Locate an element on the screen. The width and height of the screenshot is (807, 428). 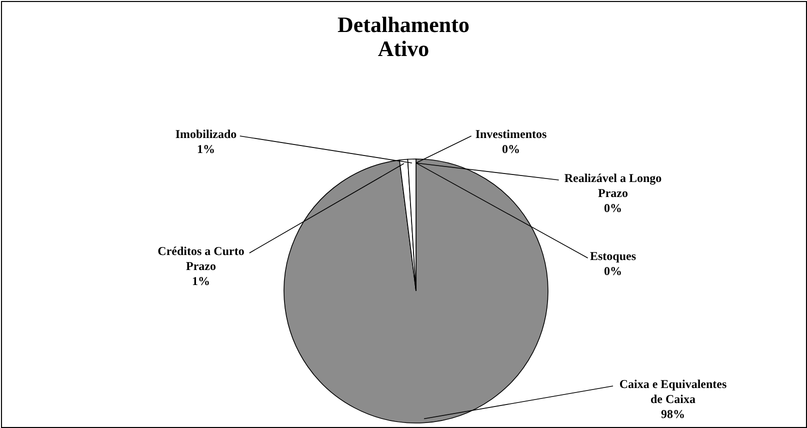
category-label: Investimentos is located at coordinates (511, 134).